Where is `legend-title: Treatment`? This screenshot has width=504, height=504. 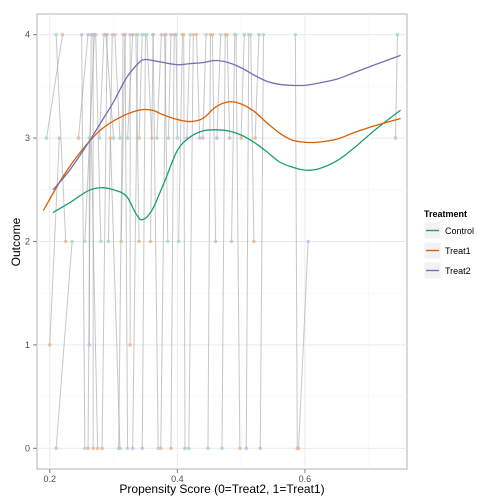
legend-title: Treatment is located at coordinates (445, 214).